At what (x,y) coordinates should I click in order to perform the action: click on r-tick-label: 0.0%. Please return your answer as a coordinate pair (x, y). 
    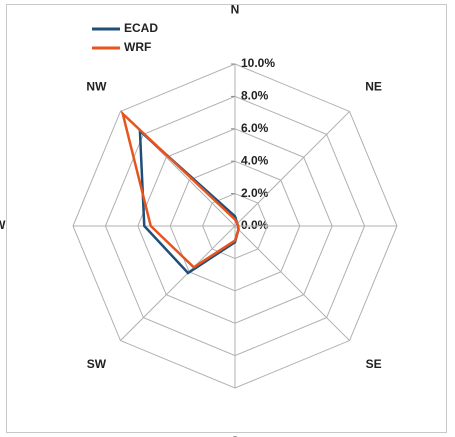
    Looking at the image, I should click on (255, 225).